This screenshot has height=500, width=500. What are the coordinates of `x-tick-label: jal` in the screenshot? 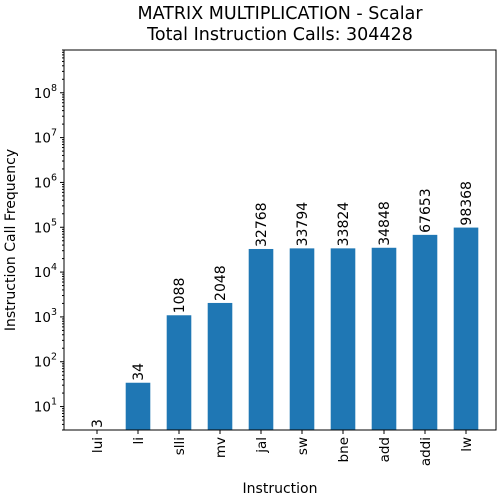 It's located at (262, 445).